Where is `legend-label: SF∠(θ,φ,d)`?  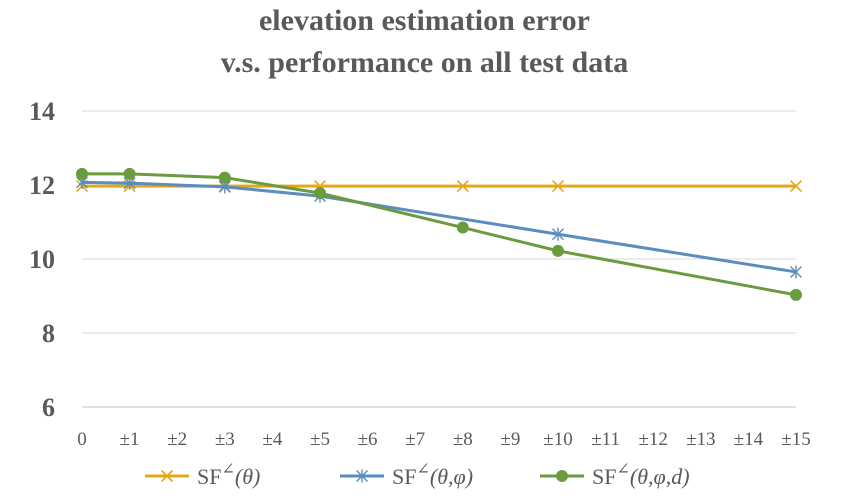 legend-label: SF∠(θ,φ,d) is located at coordinates (641, 475).